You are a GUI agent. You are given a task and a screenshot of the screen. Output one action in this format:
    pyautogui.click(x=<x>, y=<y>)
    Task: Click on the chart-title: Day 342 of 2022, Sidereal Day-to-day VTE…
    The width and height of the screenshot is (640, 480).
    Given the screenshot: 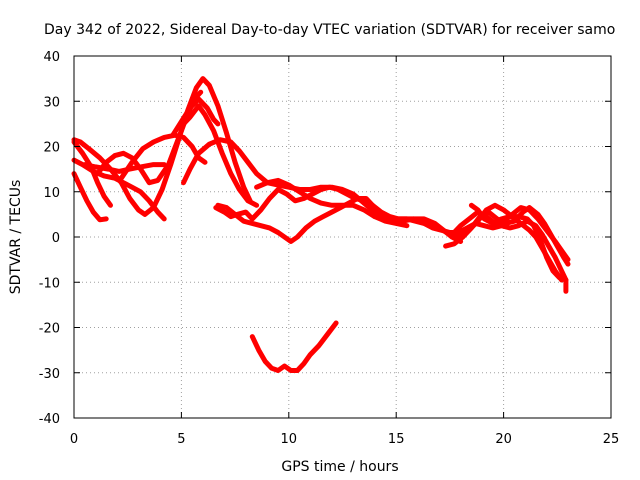 What is the action you would take?
    pyautogui.click(x=329, y=30)
    